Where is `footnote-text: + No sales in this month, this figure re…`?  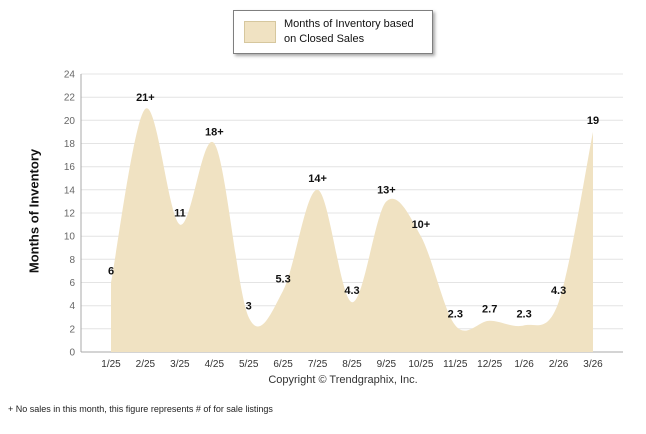
footnote-text: + No sales in this month, this figure re… is located at coordinates (140, 409).